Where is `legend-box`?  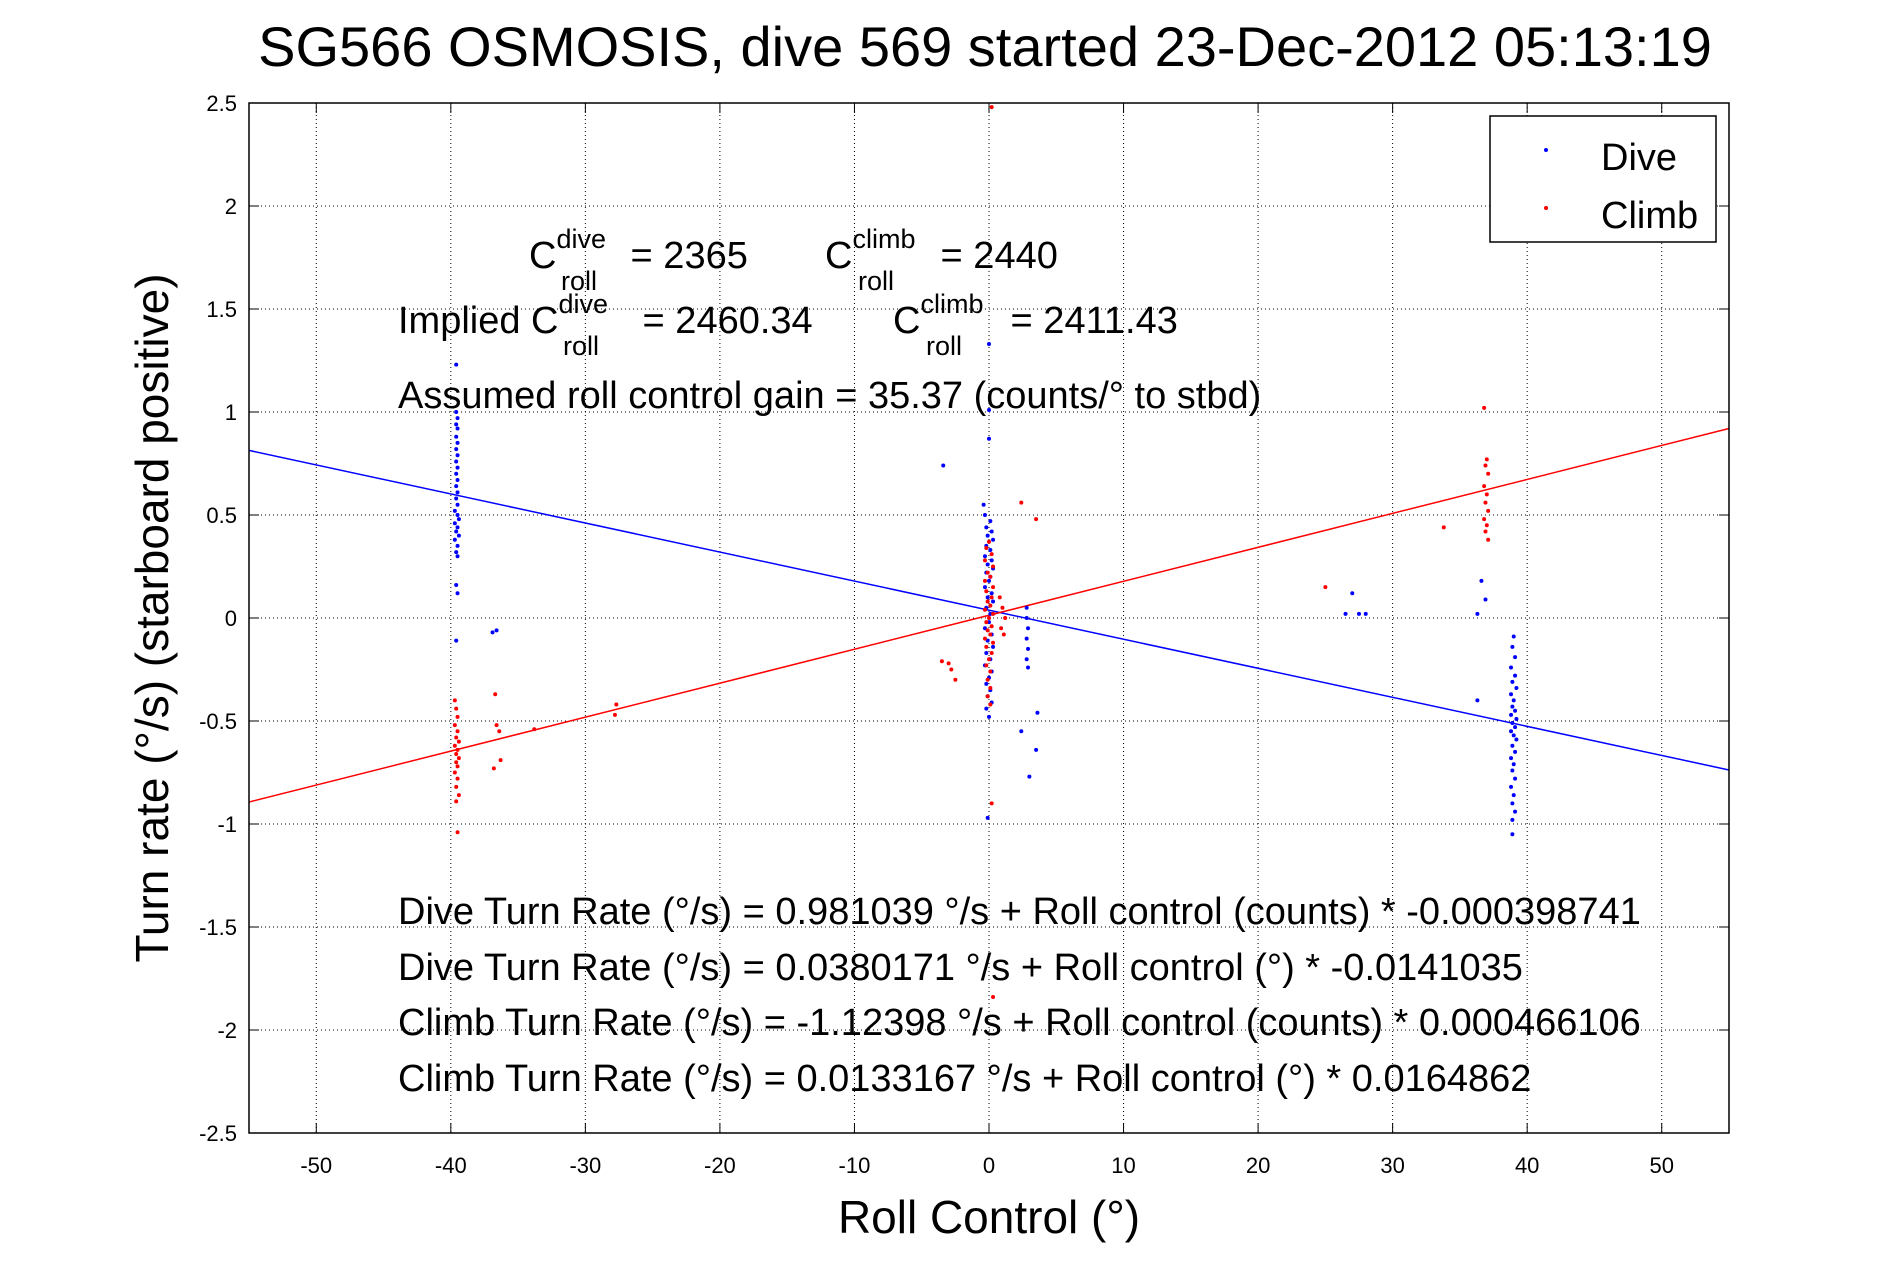
legend-box is located at coordinates (1603, 179).